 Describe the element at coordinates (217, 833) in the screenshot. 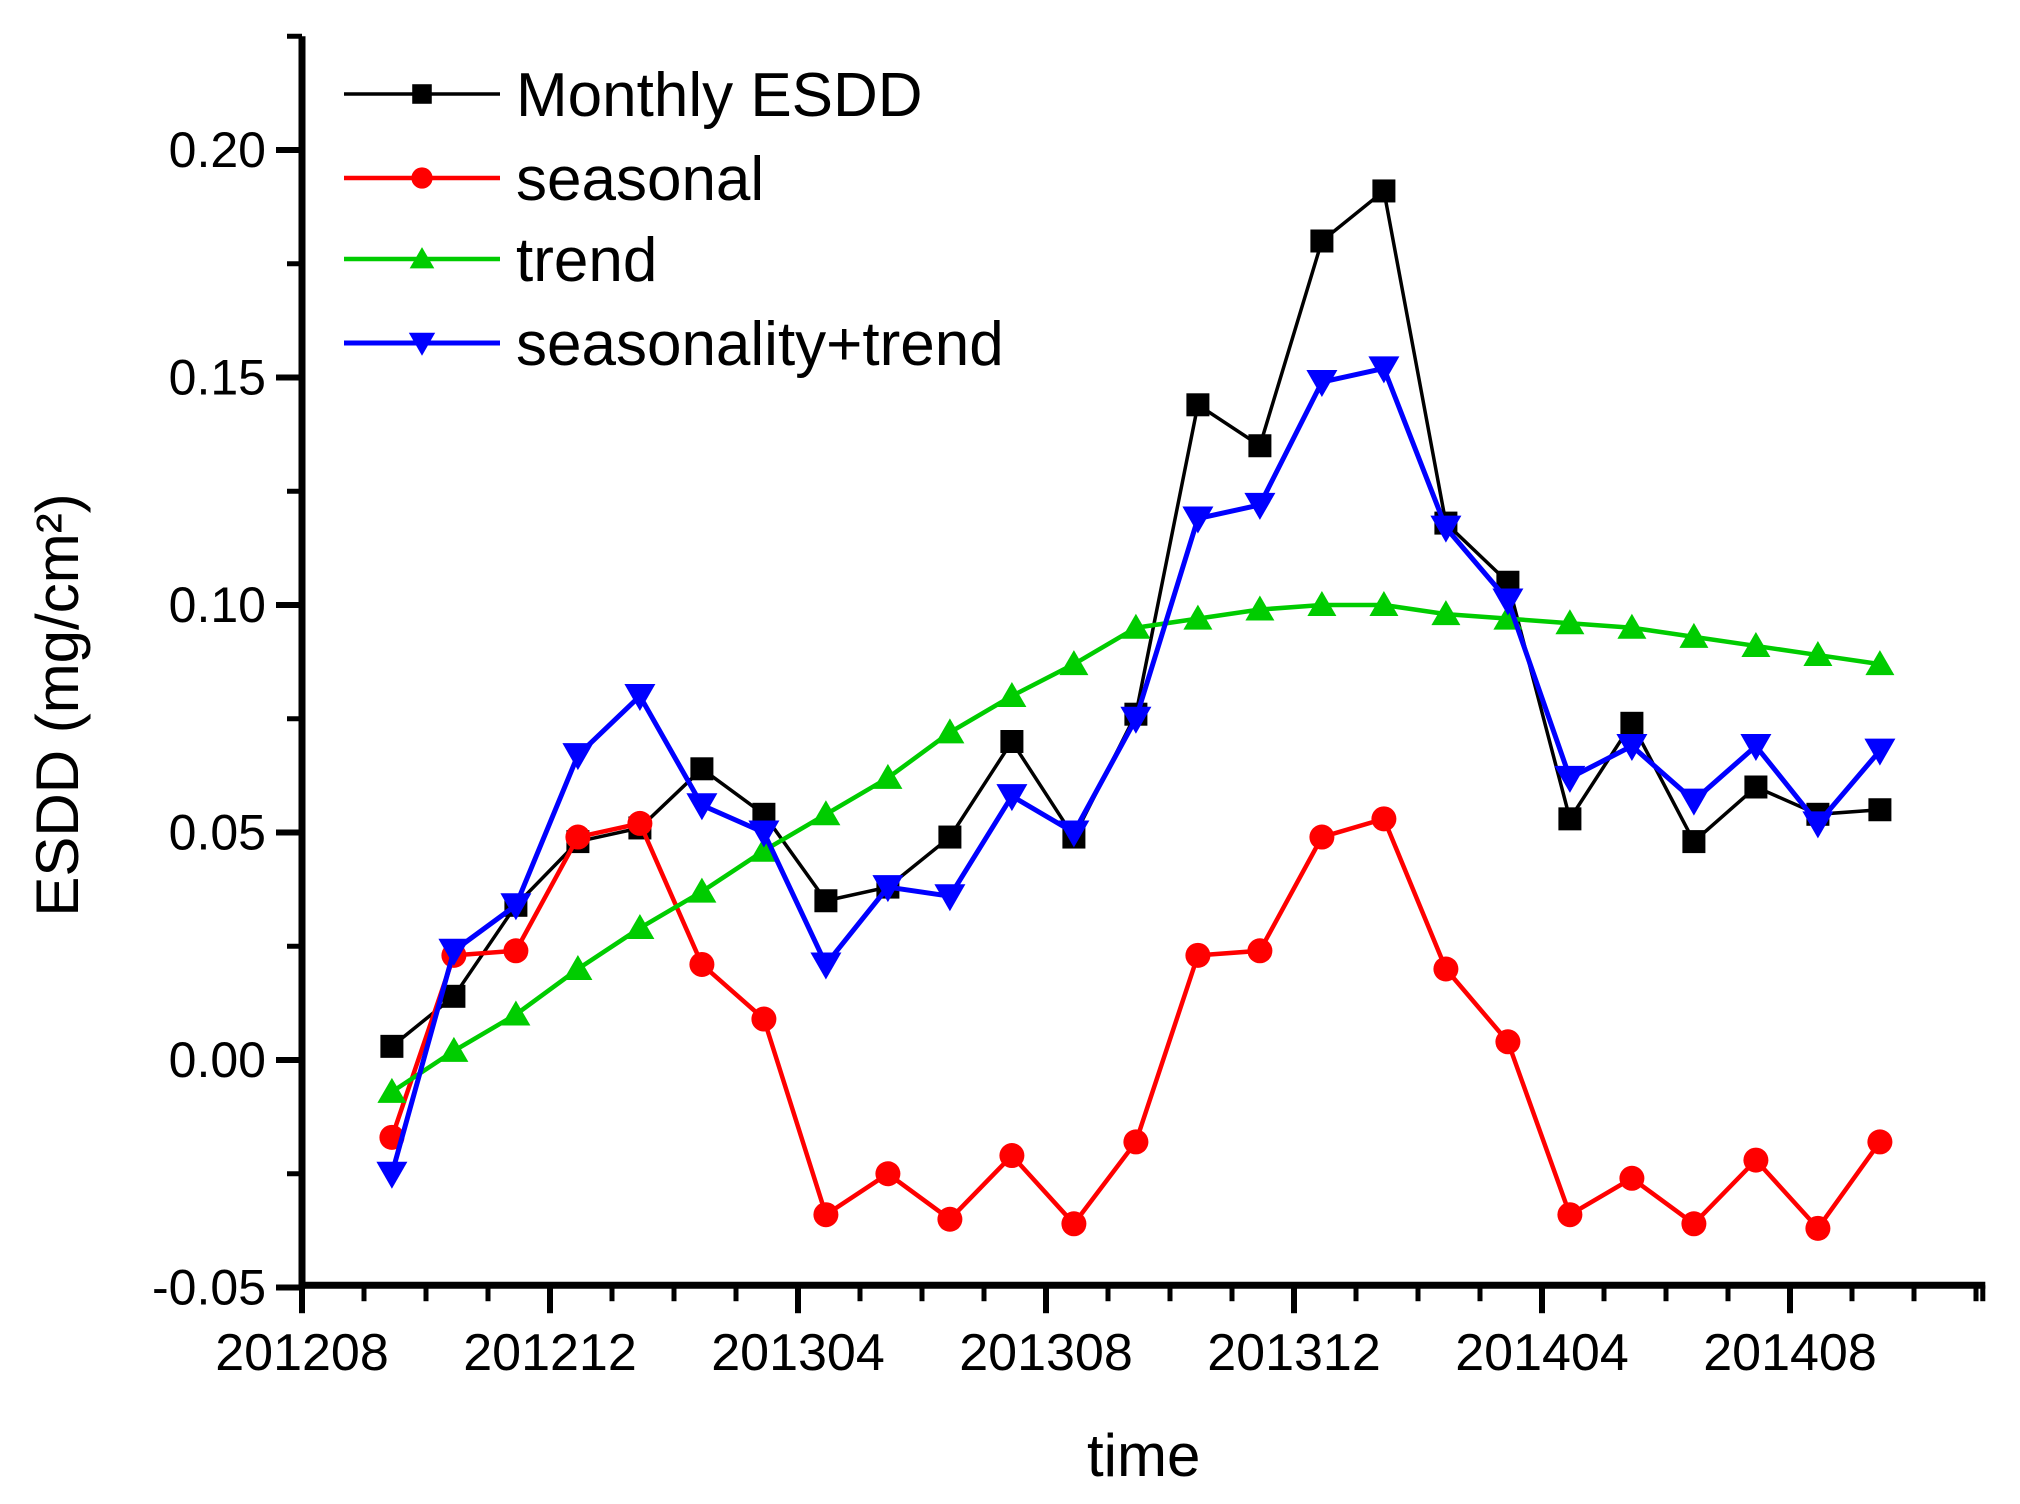

I see `y-tick-label: 0.05` at that location.